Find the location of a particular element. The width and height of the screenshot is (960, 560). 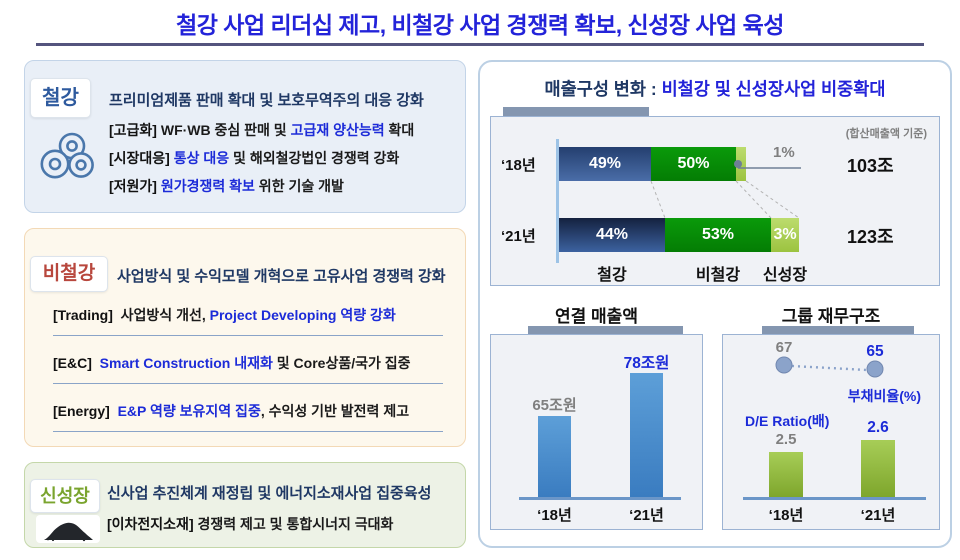

panel-item: [저원가] 원가경쟁력 확보 위한 기술 개발 is located at coordinates (286, 186).